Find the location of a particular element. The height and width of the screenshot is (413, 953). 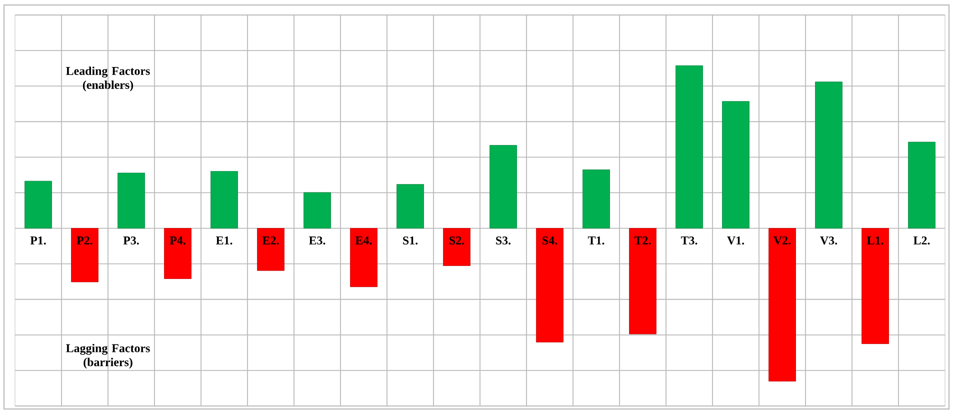

x-tick-label: V3. is located at coordinates (829, 240).